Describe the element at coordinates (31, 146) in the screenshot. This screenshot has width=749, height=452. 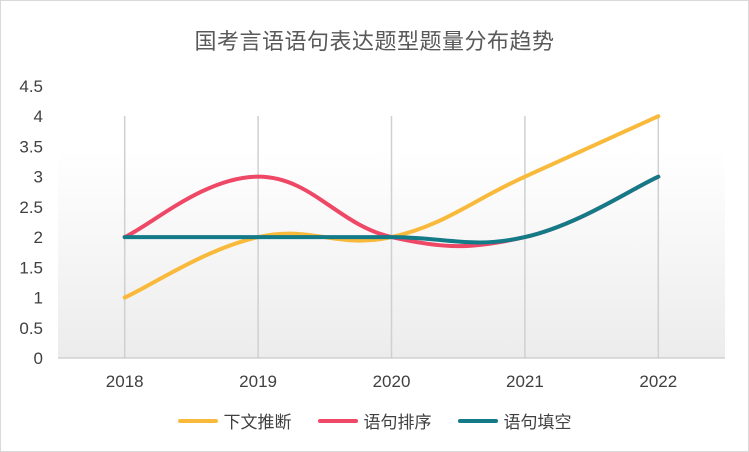
I see `y-tick-label: 3.5` at that location.